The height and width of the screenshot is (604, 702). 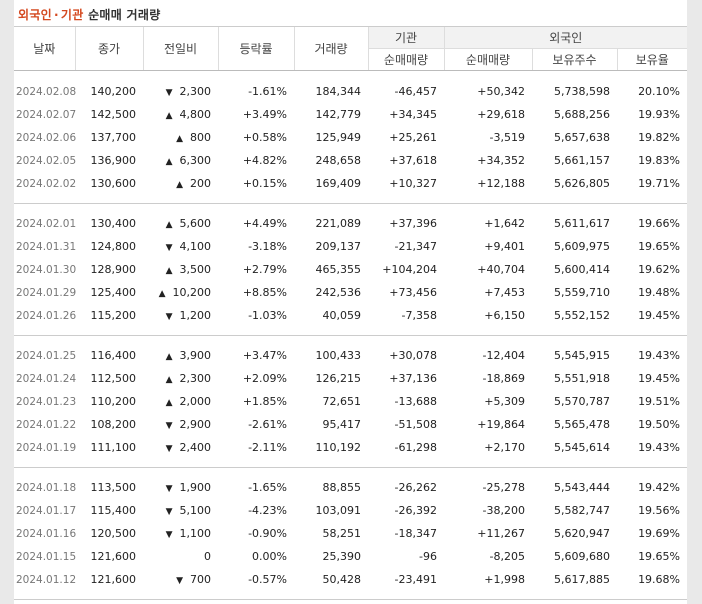 What do you see at coordinates (582, 137) in the screenshot?
I see `cell-foreign-shares: 5,657,638` at bounding box center [582, 137].